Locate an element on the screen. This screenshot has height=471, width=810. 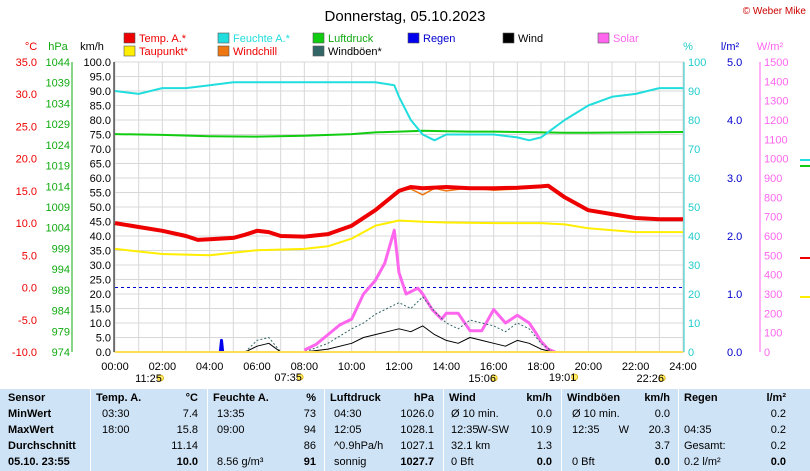
series-line-regen is located at coordinates (221, 345).